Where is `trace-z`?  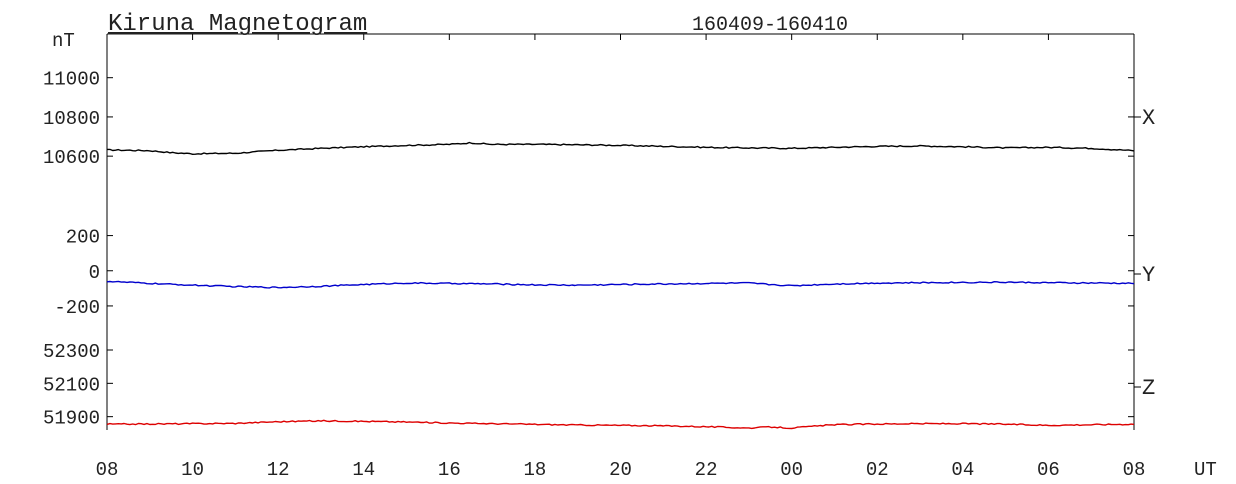 trace-z is located at coordinates (620, 424).